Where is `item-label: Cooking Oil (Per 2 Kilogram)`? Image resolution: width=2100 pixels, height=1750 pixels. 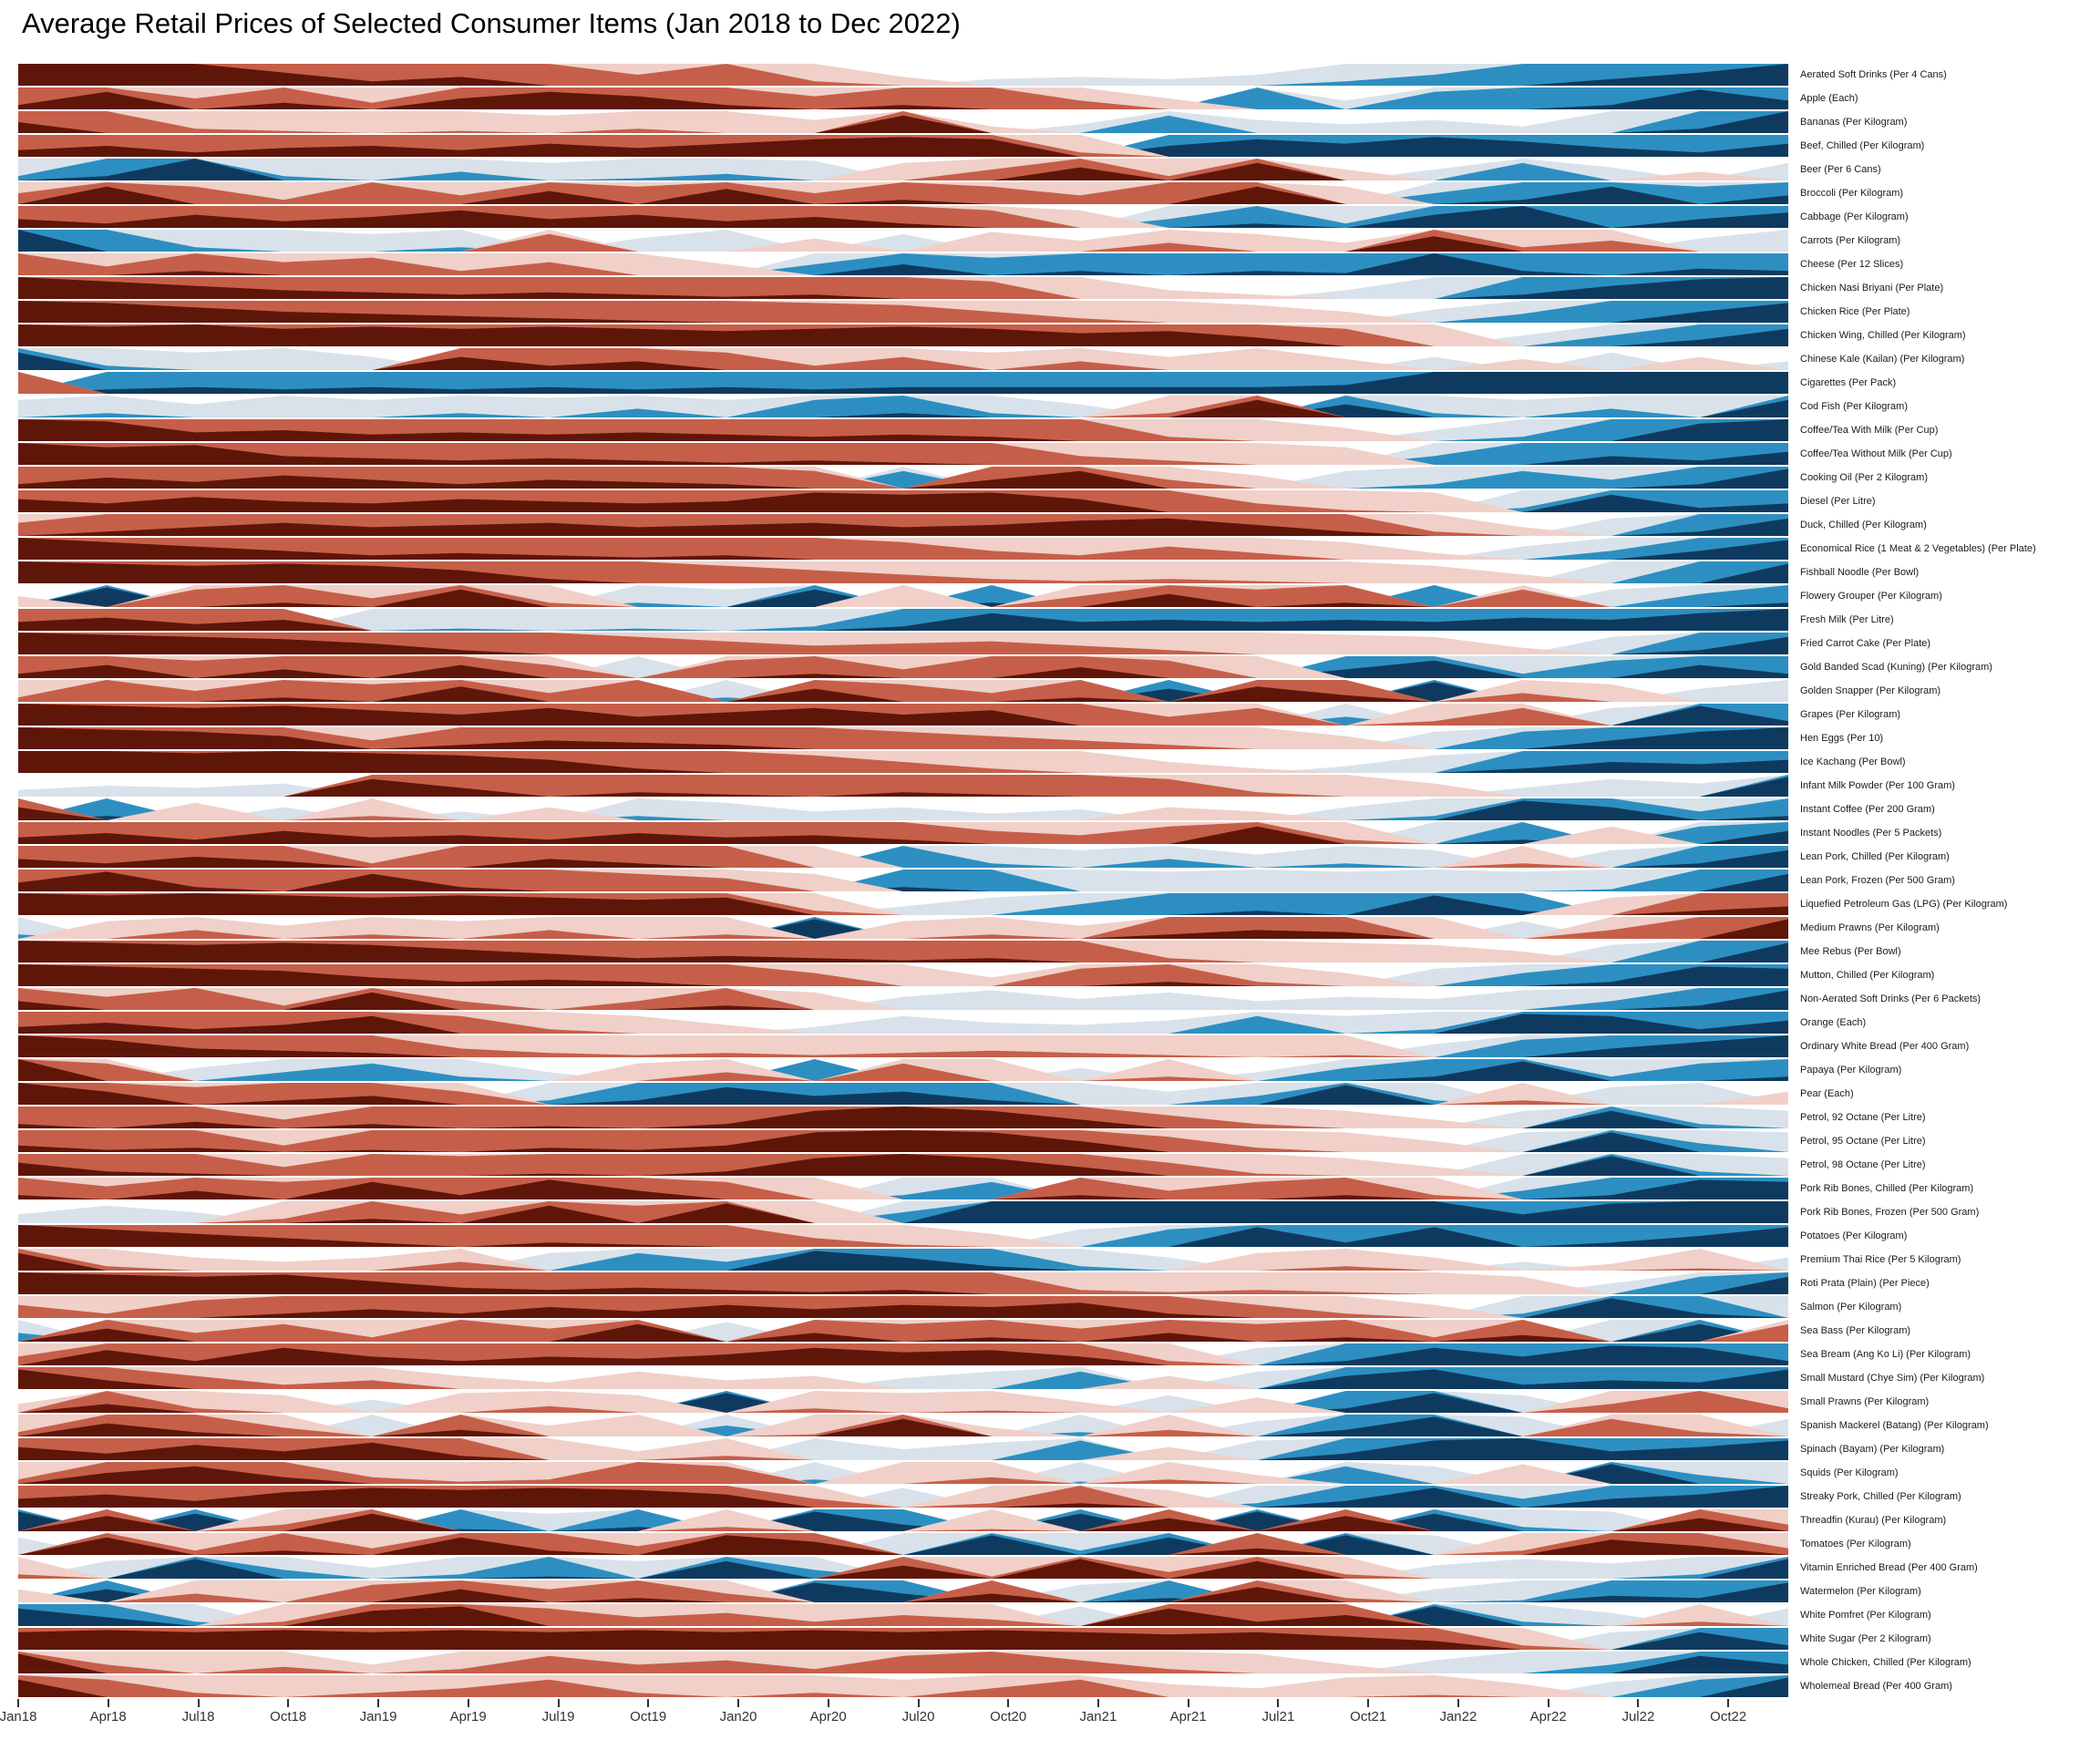 item-label: Cooking Oil (Per 2 Kilogram) is located at coordinates (1864, 478).